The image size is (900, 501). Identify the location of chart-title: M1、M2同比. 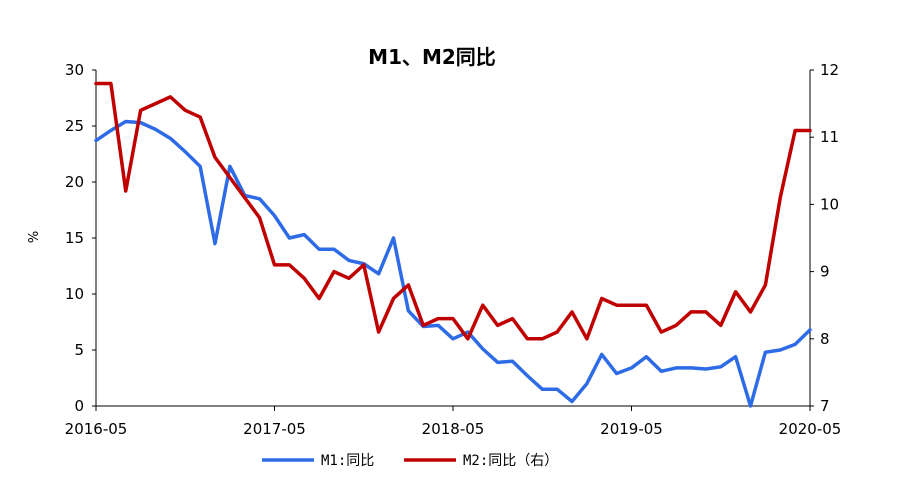
(432, 57).